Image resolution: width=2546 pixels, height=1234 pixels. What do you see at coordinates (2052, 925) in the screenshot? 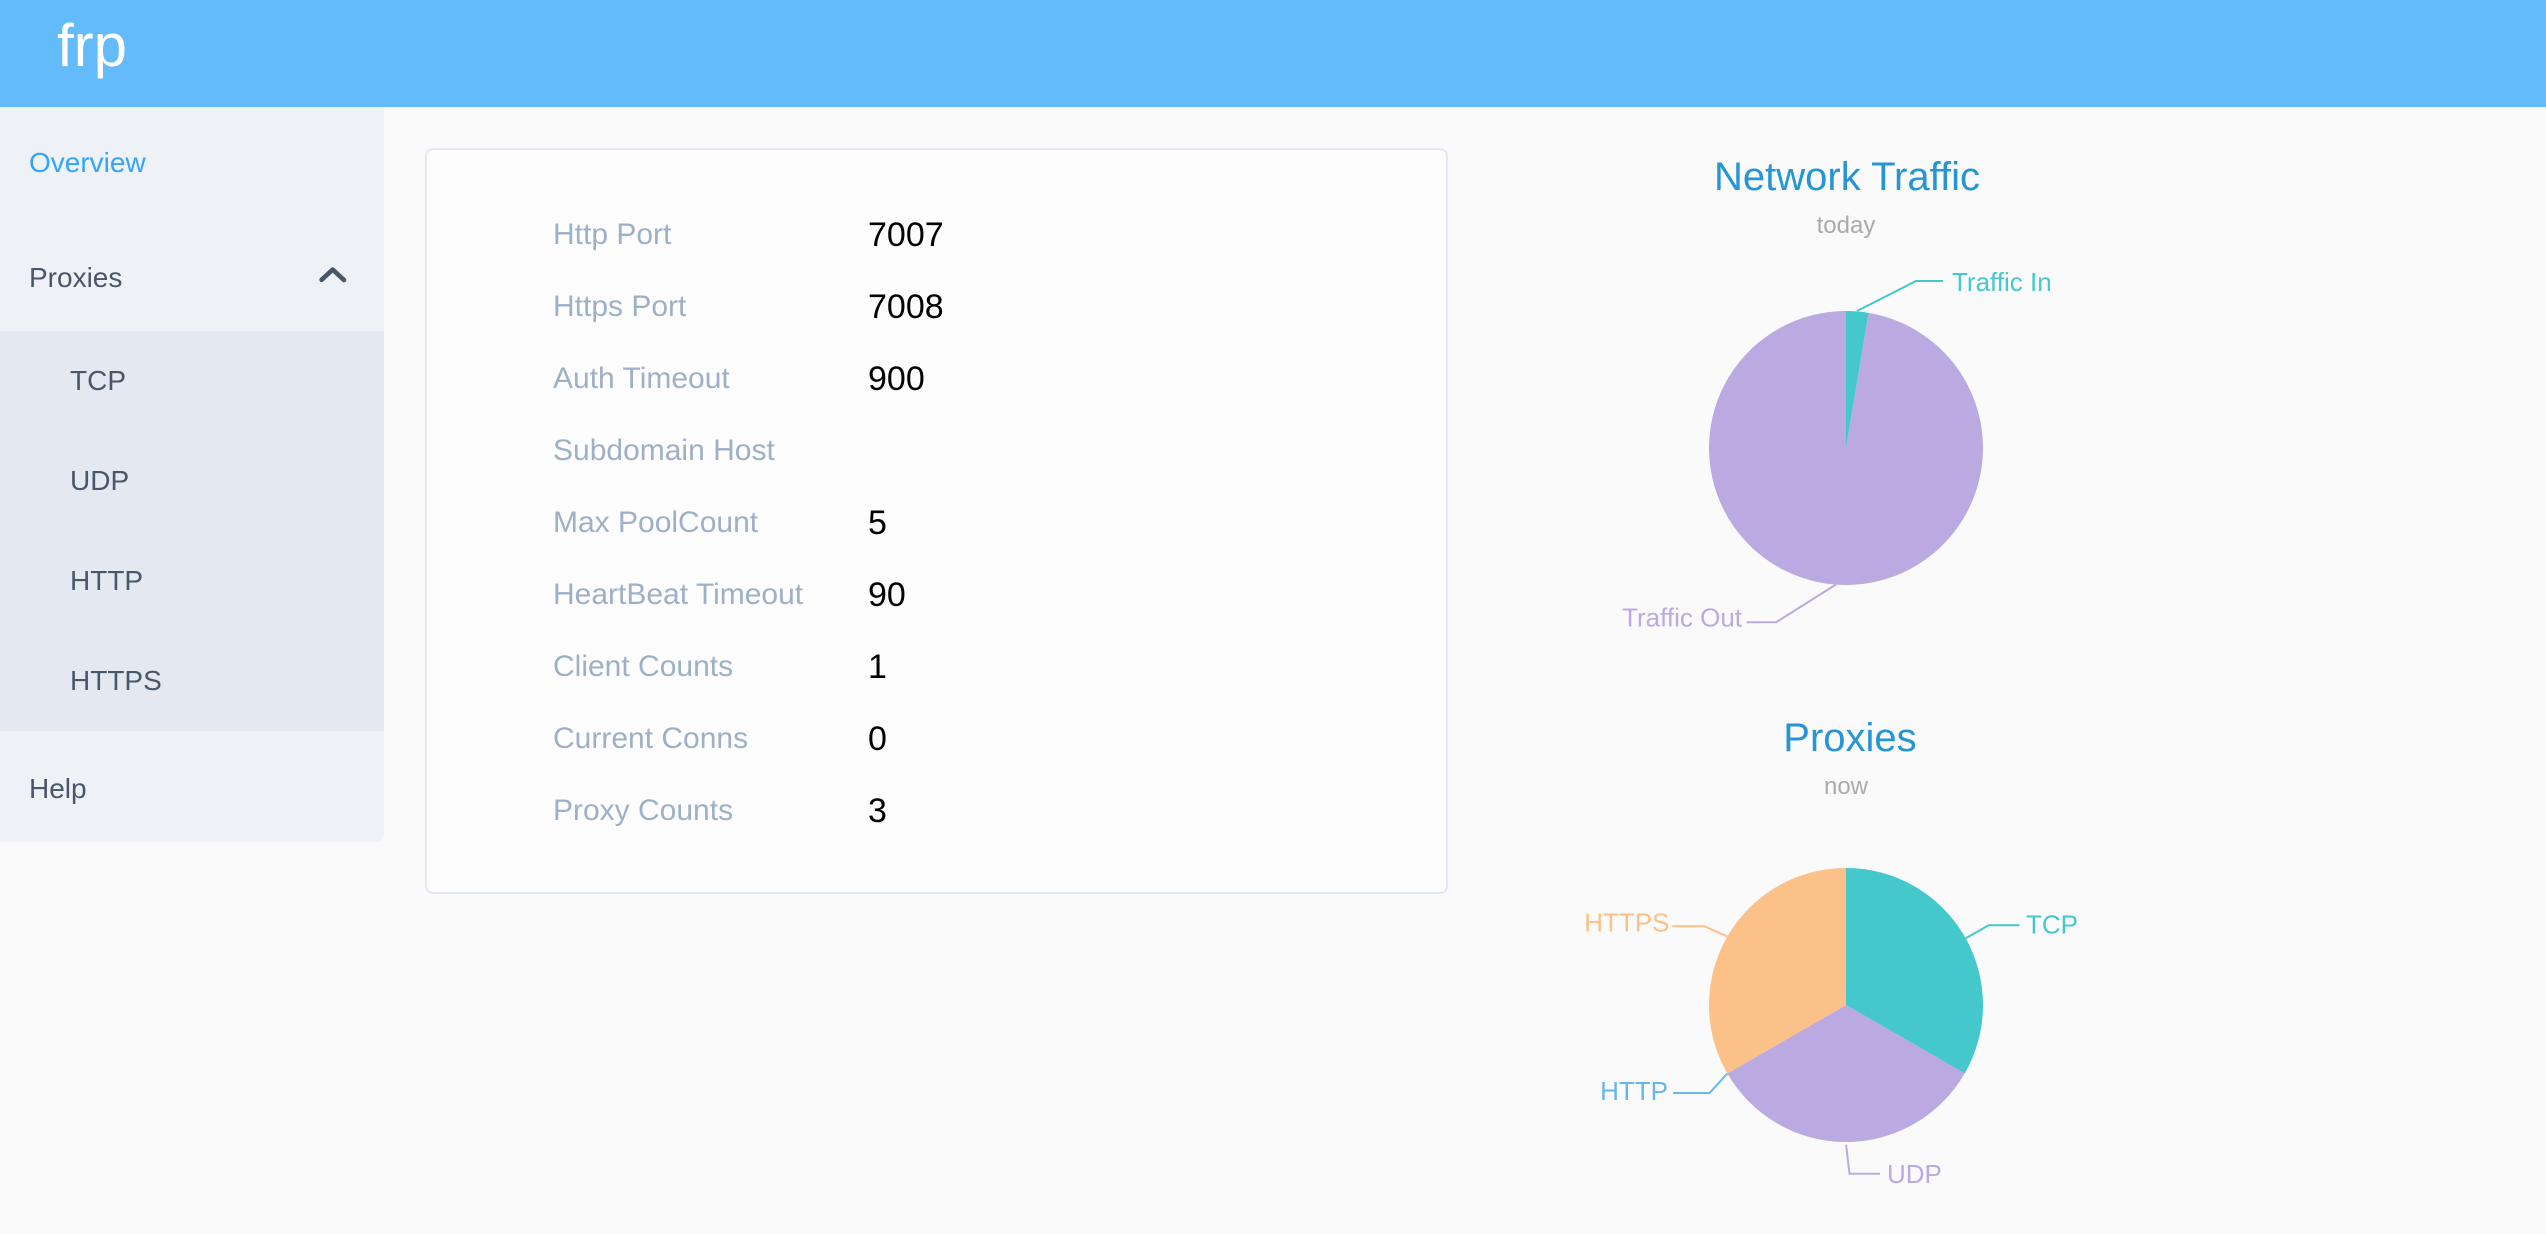
I see `svg-text: TCP` at bounding box center [2052, 925].